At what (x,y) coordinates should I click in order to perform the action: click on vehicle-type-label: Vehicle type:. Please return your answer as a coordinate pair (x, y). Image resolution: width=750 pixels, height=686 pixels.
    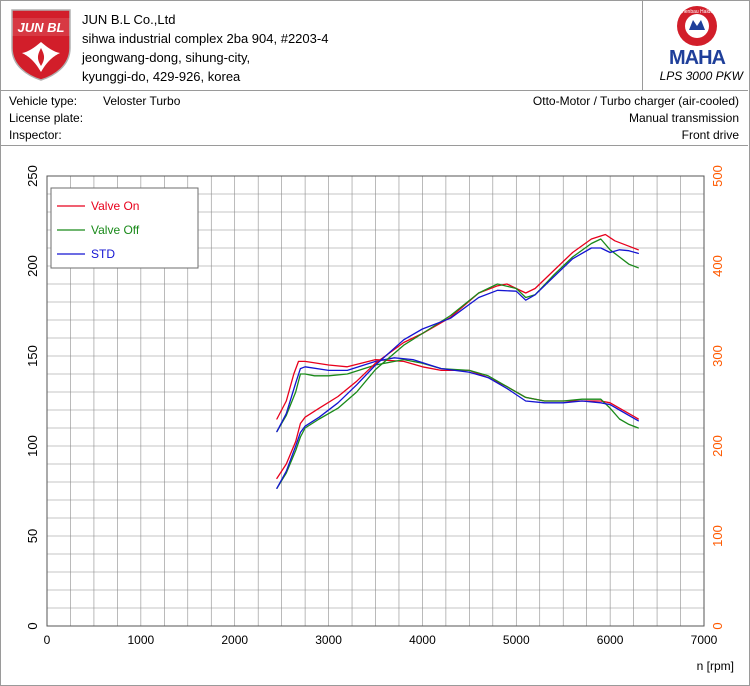
    Looking at the image, I should click on (43, 101).